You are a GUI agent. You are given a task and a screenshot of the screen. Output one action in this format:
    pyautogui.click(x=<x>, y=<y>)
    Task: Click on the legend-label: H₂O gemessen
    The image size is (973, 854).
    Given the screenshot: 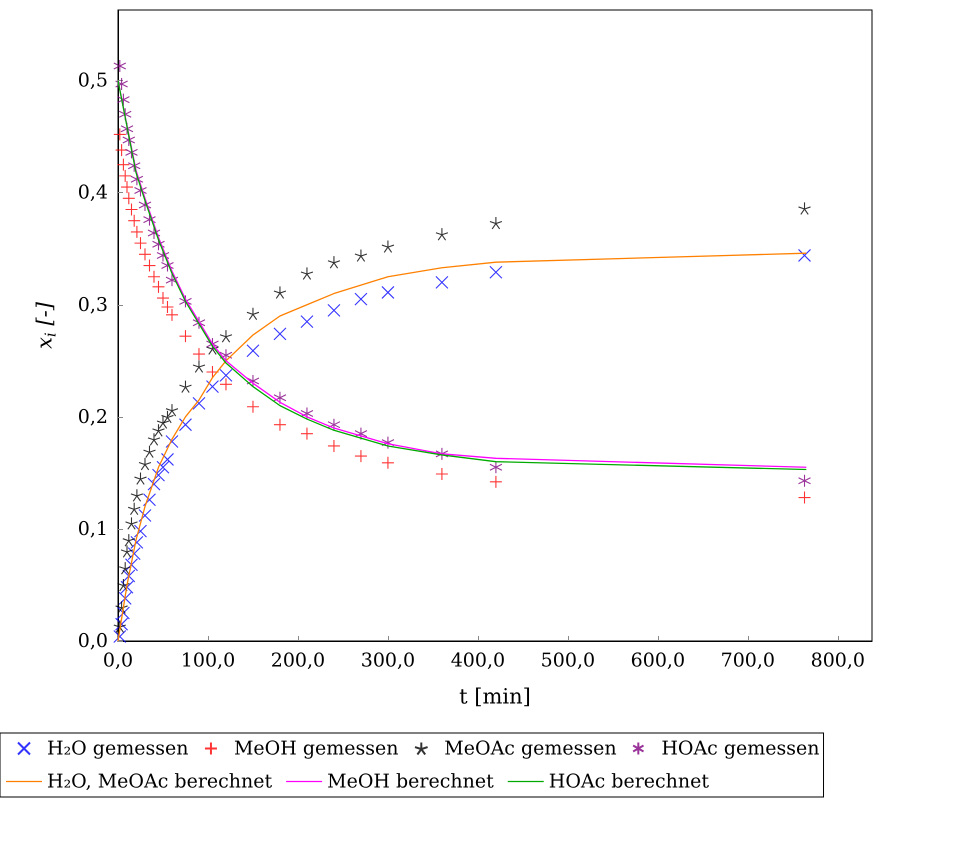 What is the action you would take?
    pyautogui.click(x=117, y=749)
    